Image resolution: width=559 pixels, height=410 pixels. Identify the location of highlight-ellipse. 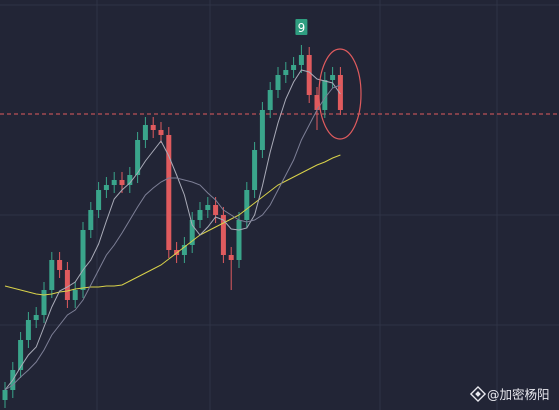
(340, 94).